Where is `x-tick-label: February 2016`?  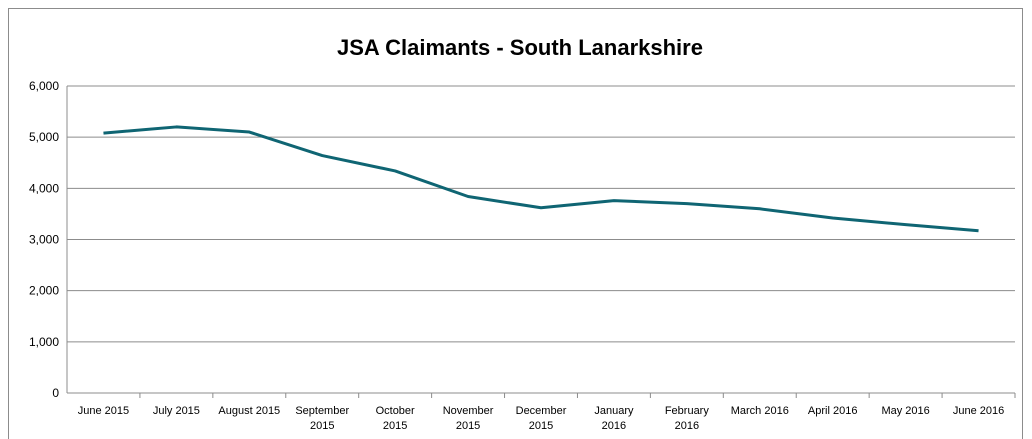 x-tick-label: February 2016 is located at coordinates (687, 418).